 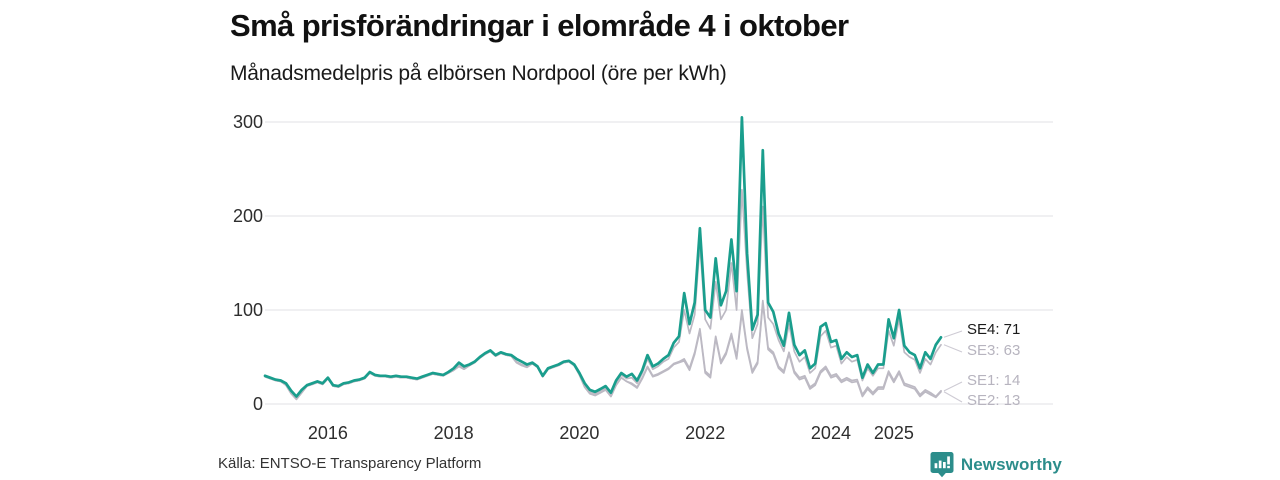 I want to click on label-connector-se4, so click(x=953, y=334).